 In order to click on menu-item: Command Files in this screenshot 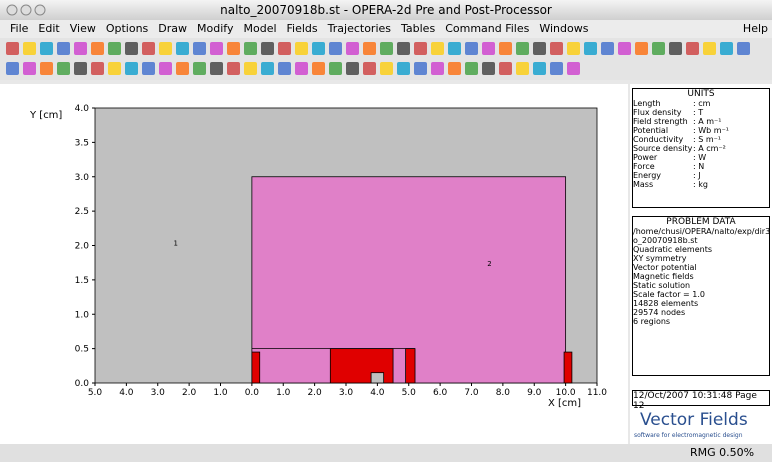, I will do `click(487, 28)`.